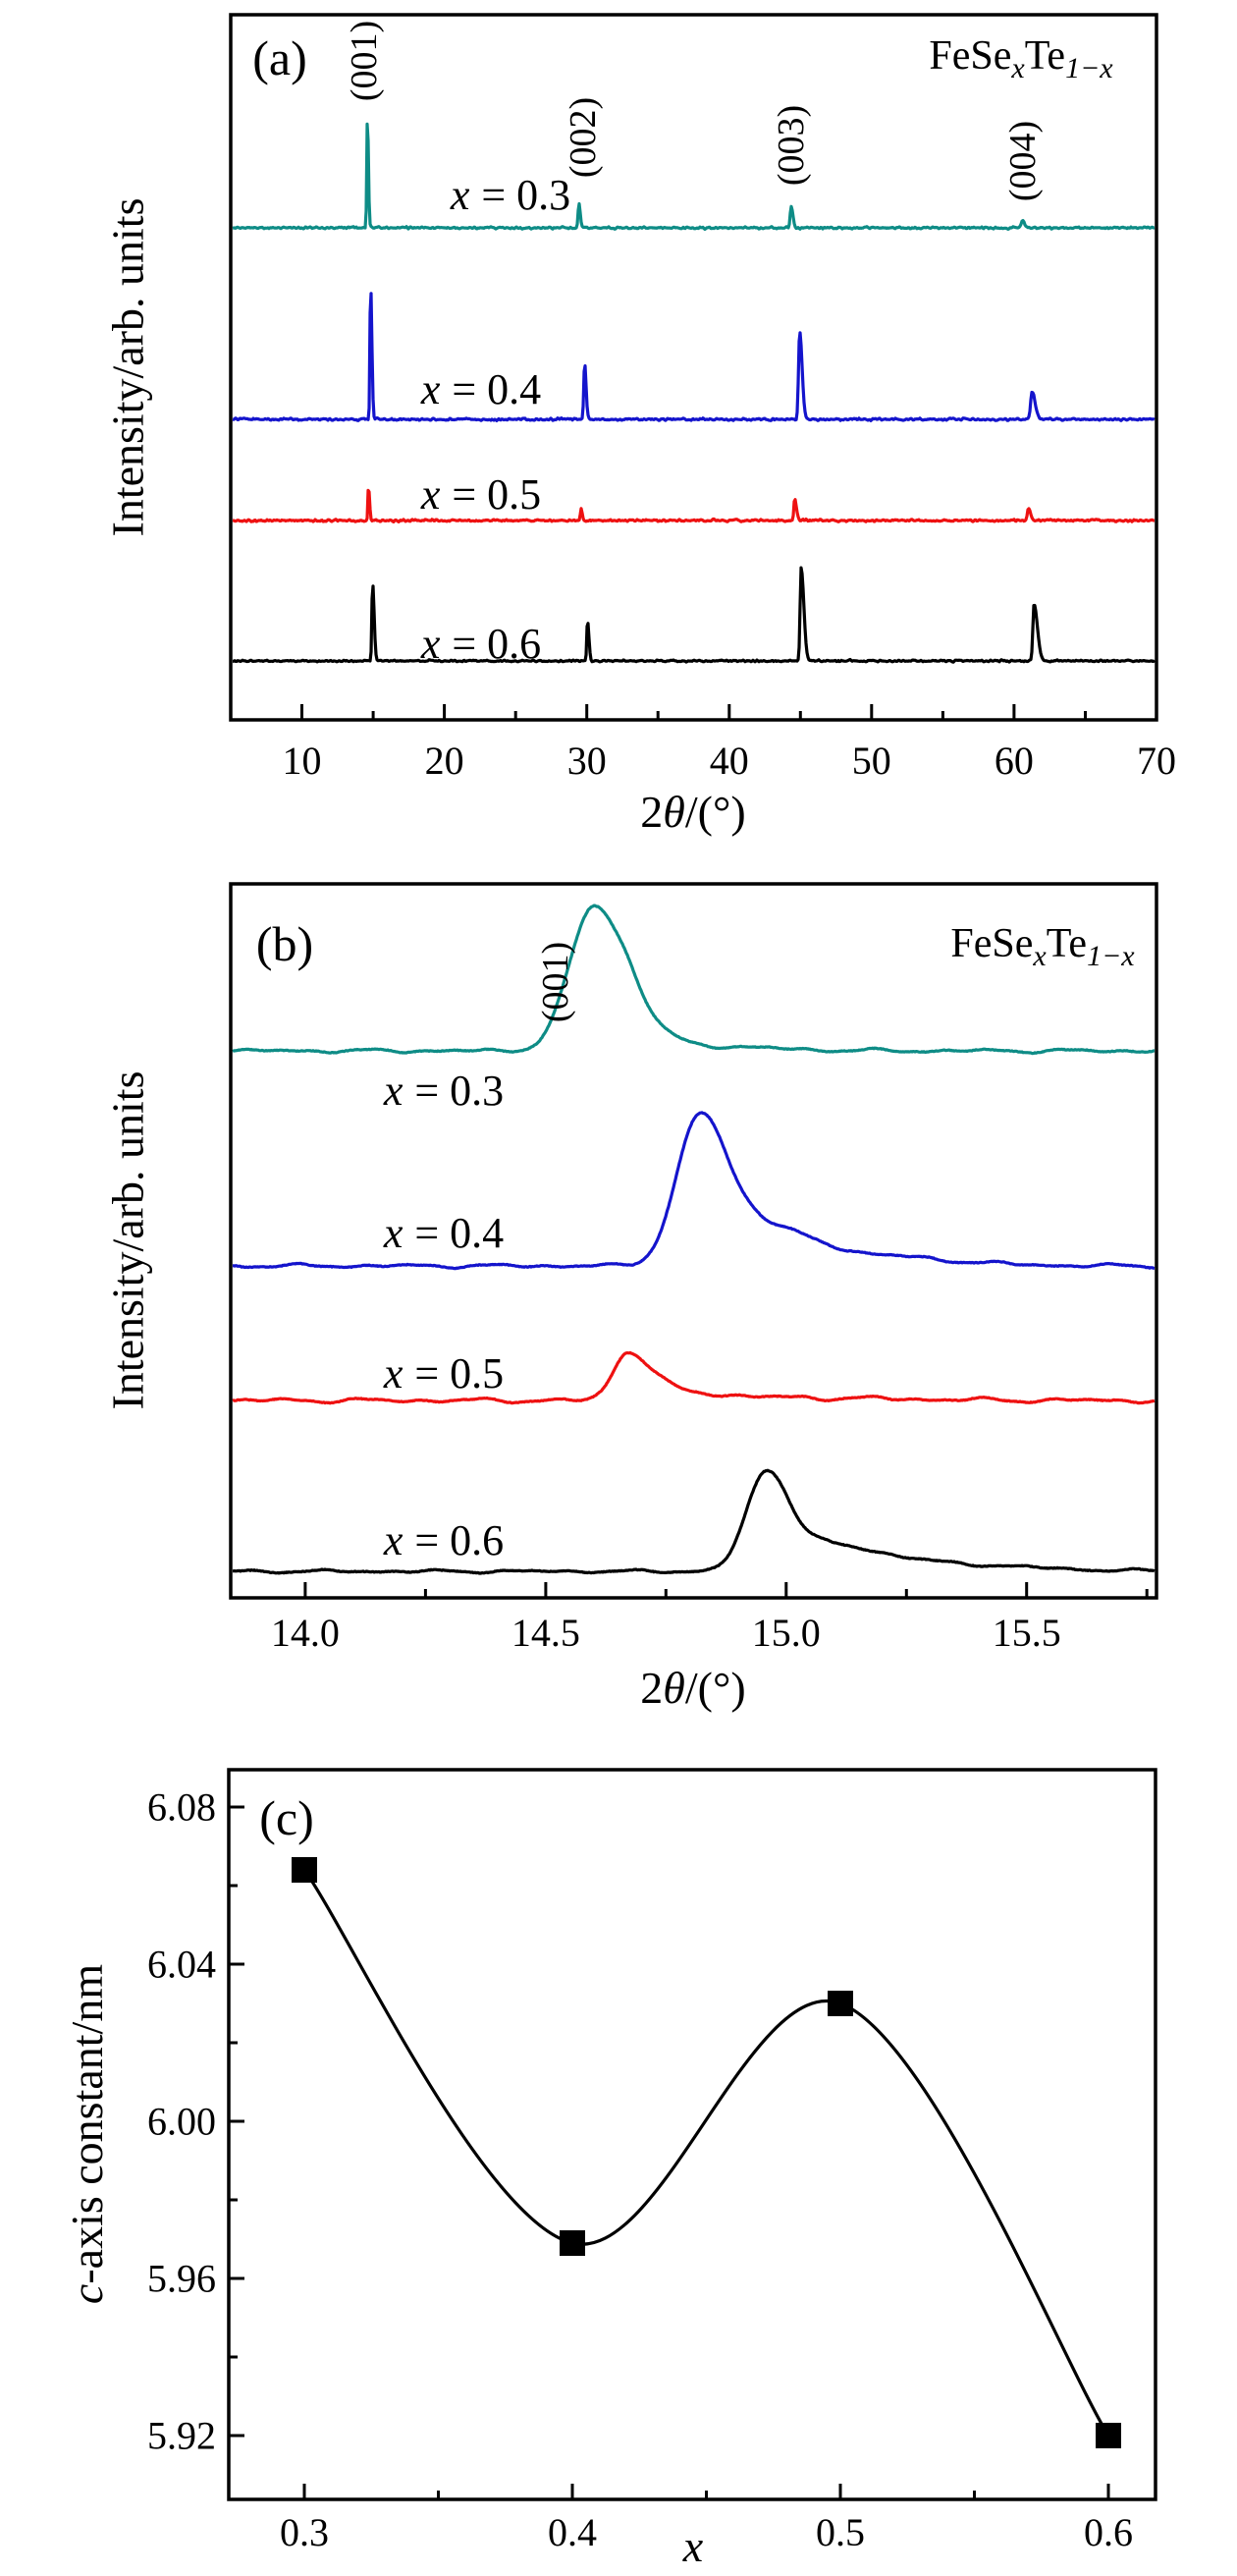 This screenshot has width=1237, height=2576. I want to click on x-tick-label: 0.5, so click(840, 2532).